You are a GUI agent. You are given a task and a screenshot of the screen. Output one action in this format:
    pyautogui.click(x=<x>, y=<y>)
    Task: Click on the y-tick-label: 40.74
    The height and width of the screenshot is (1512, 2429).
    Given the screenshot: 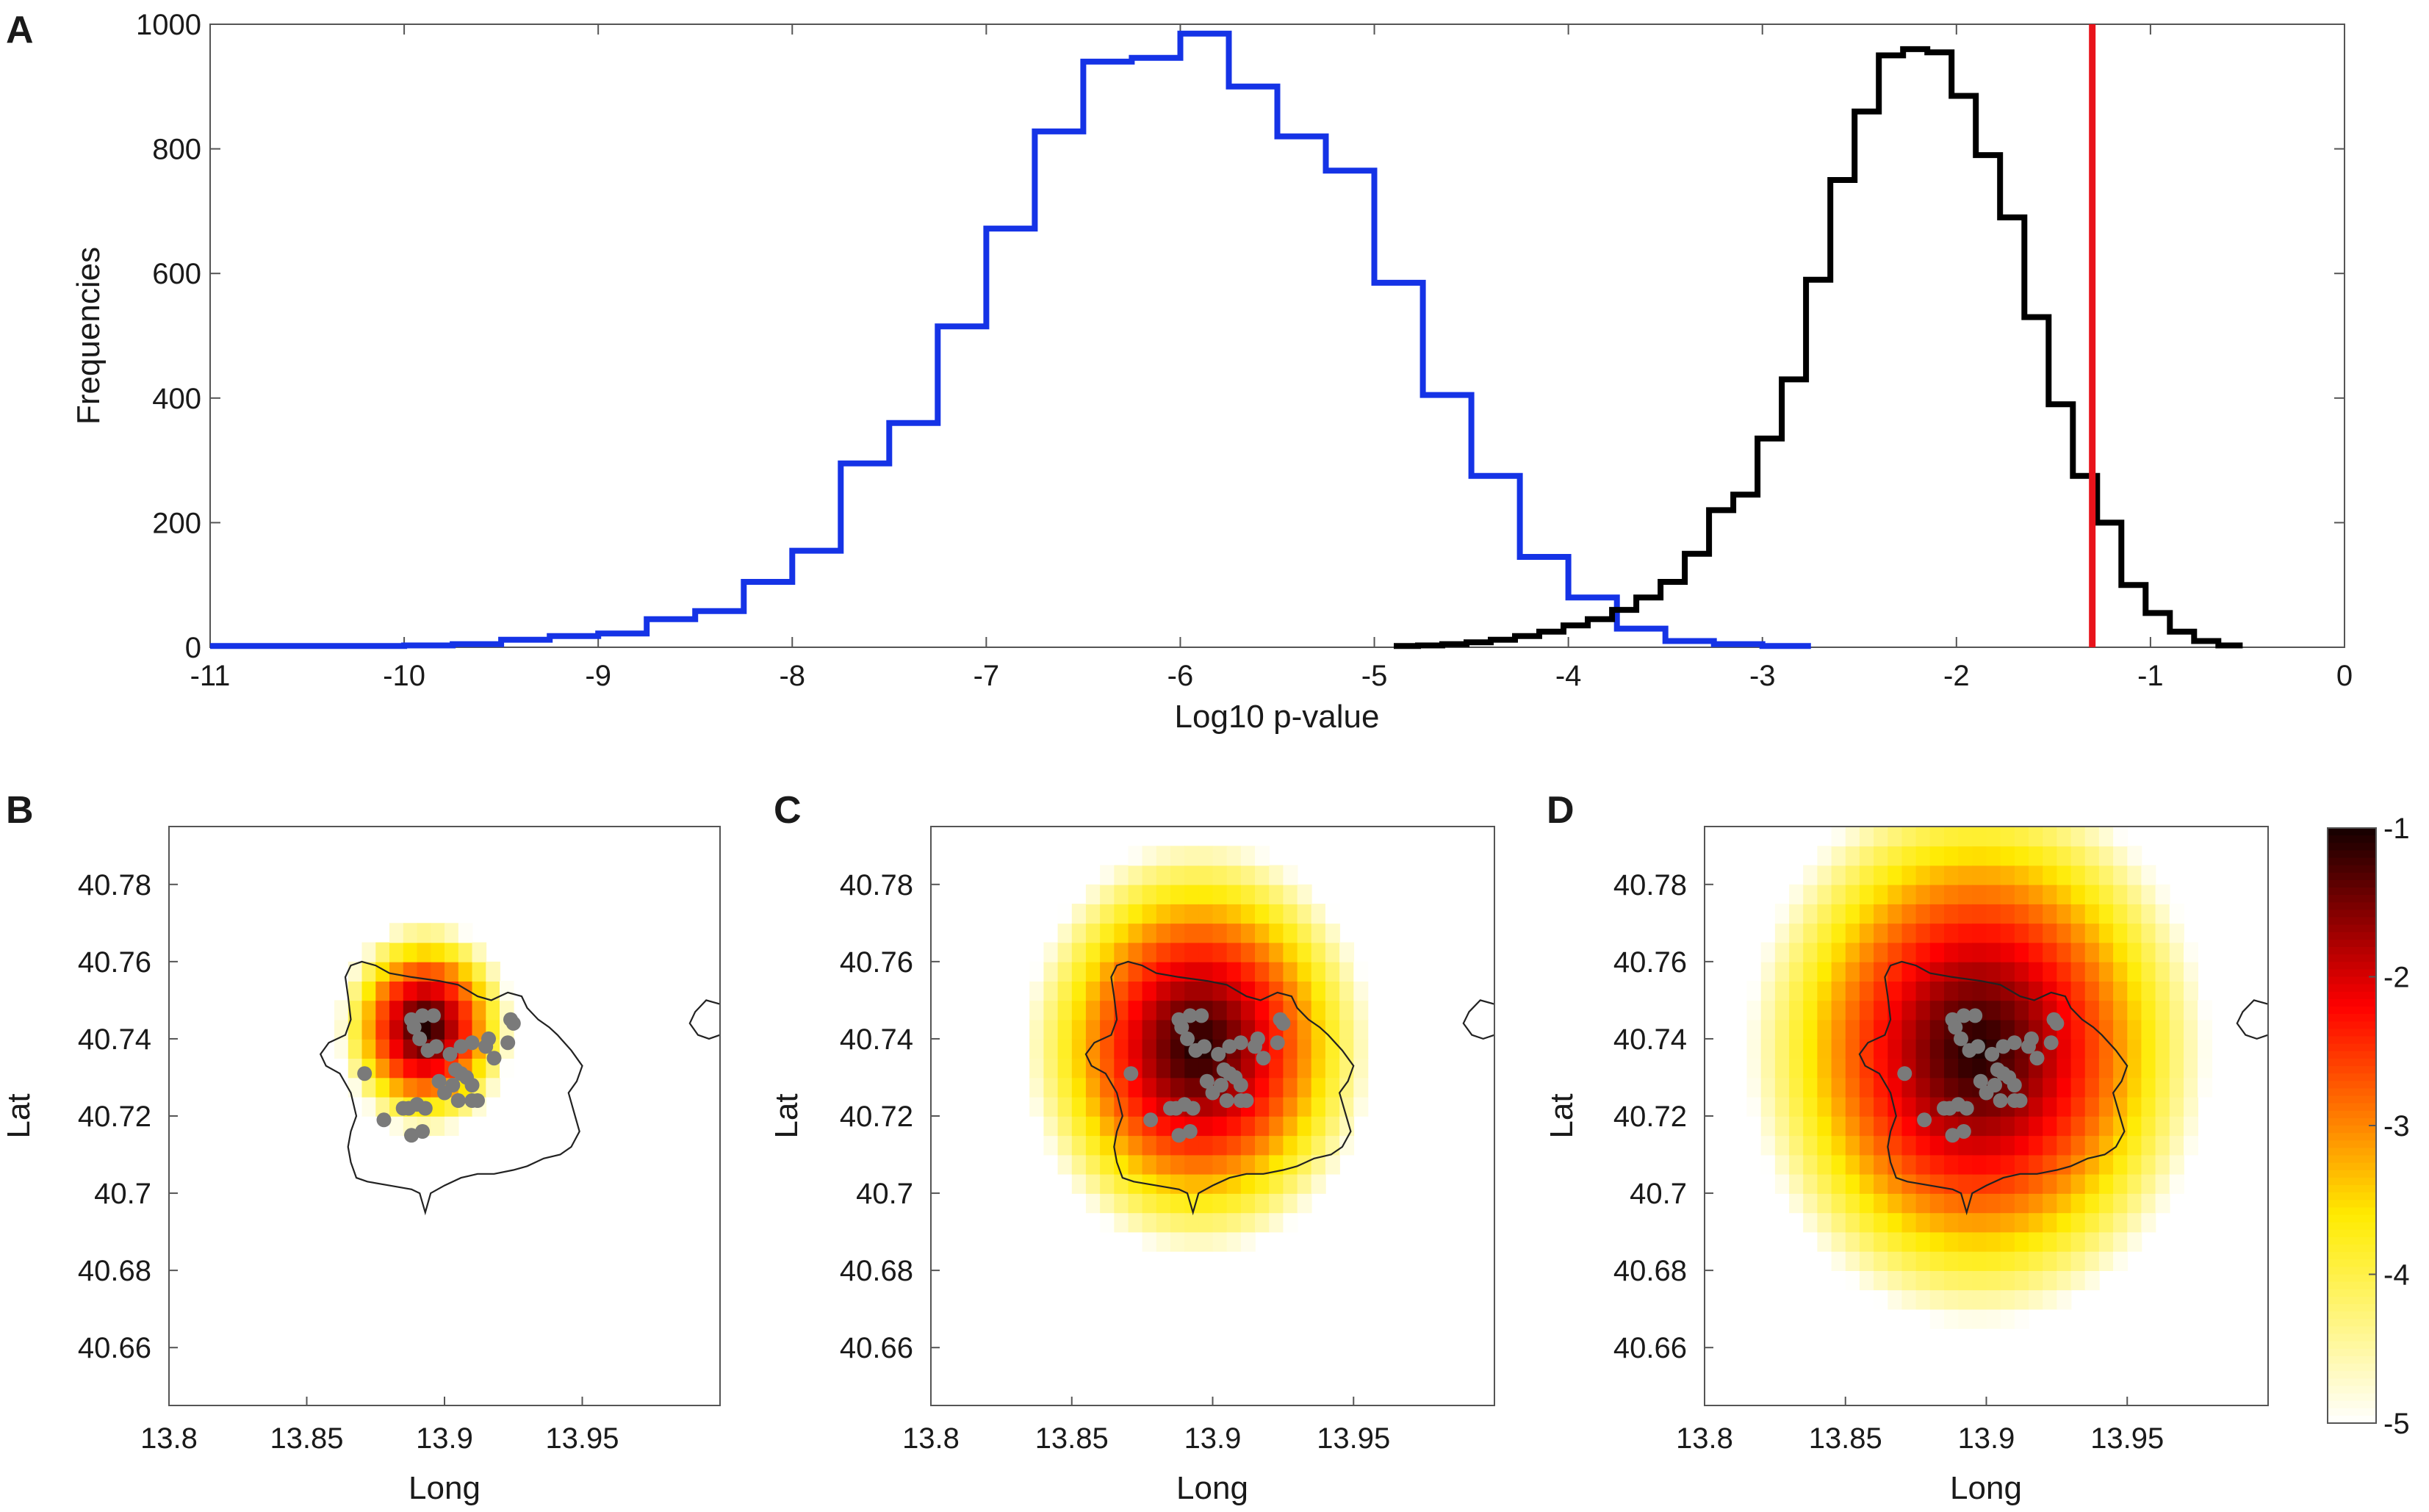 What is the action you would take?
    pyautogui.click(x=877, y=1039)
    